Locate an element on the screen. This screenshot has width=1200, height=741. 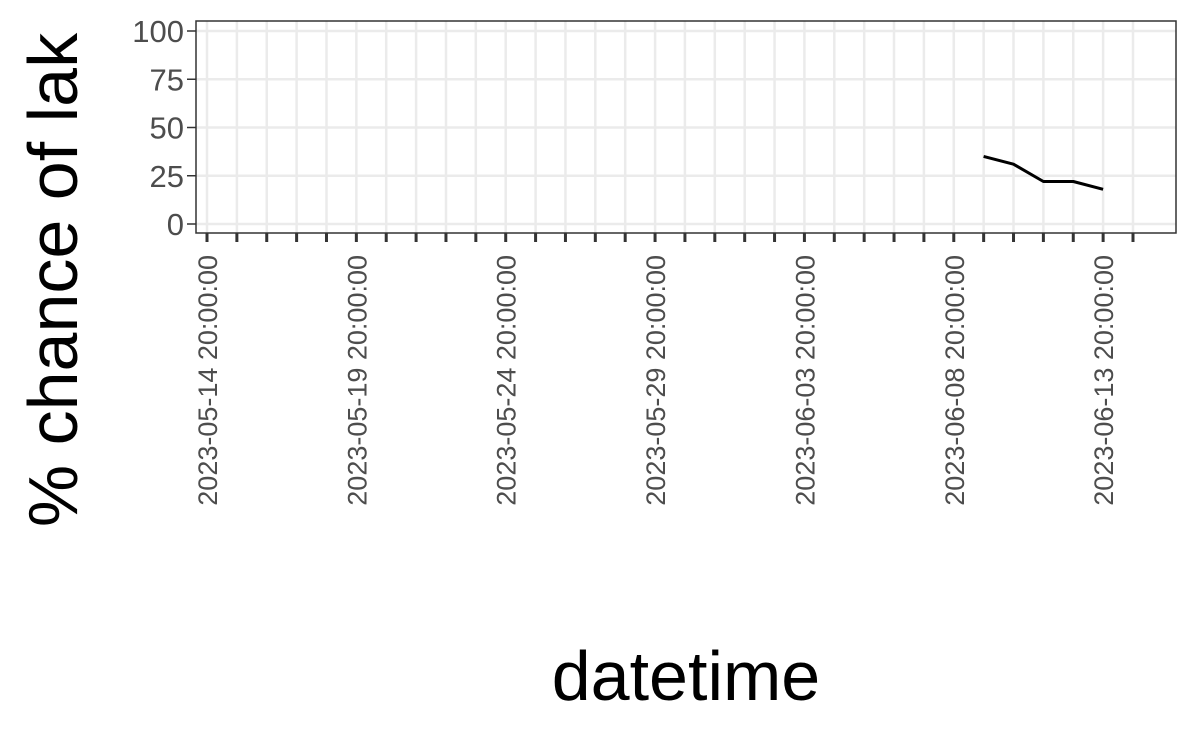
x-tick-label: 2023-06-08 20:00:00 is located at coordinates (955, 380).